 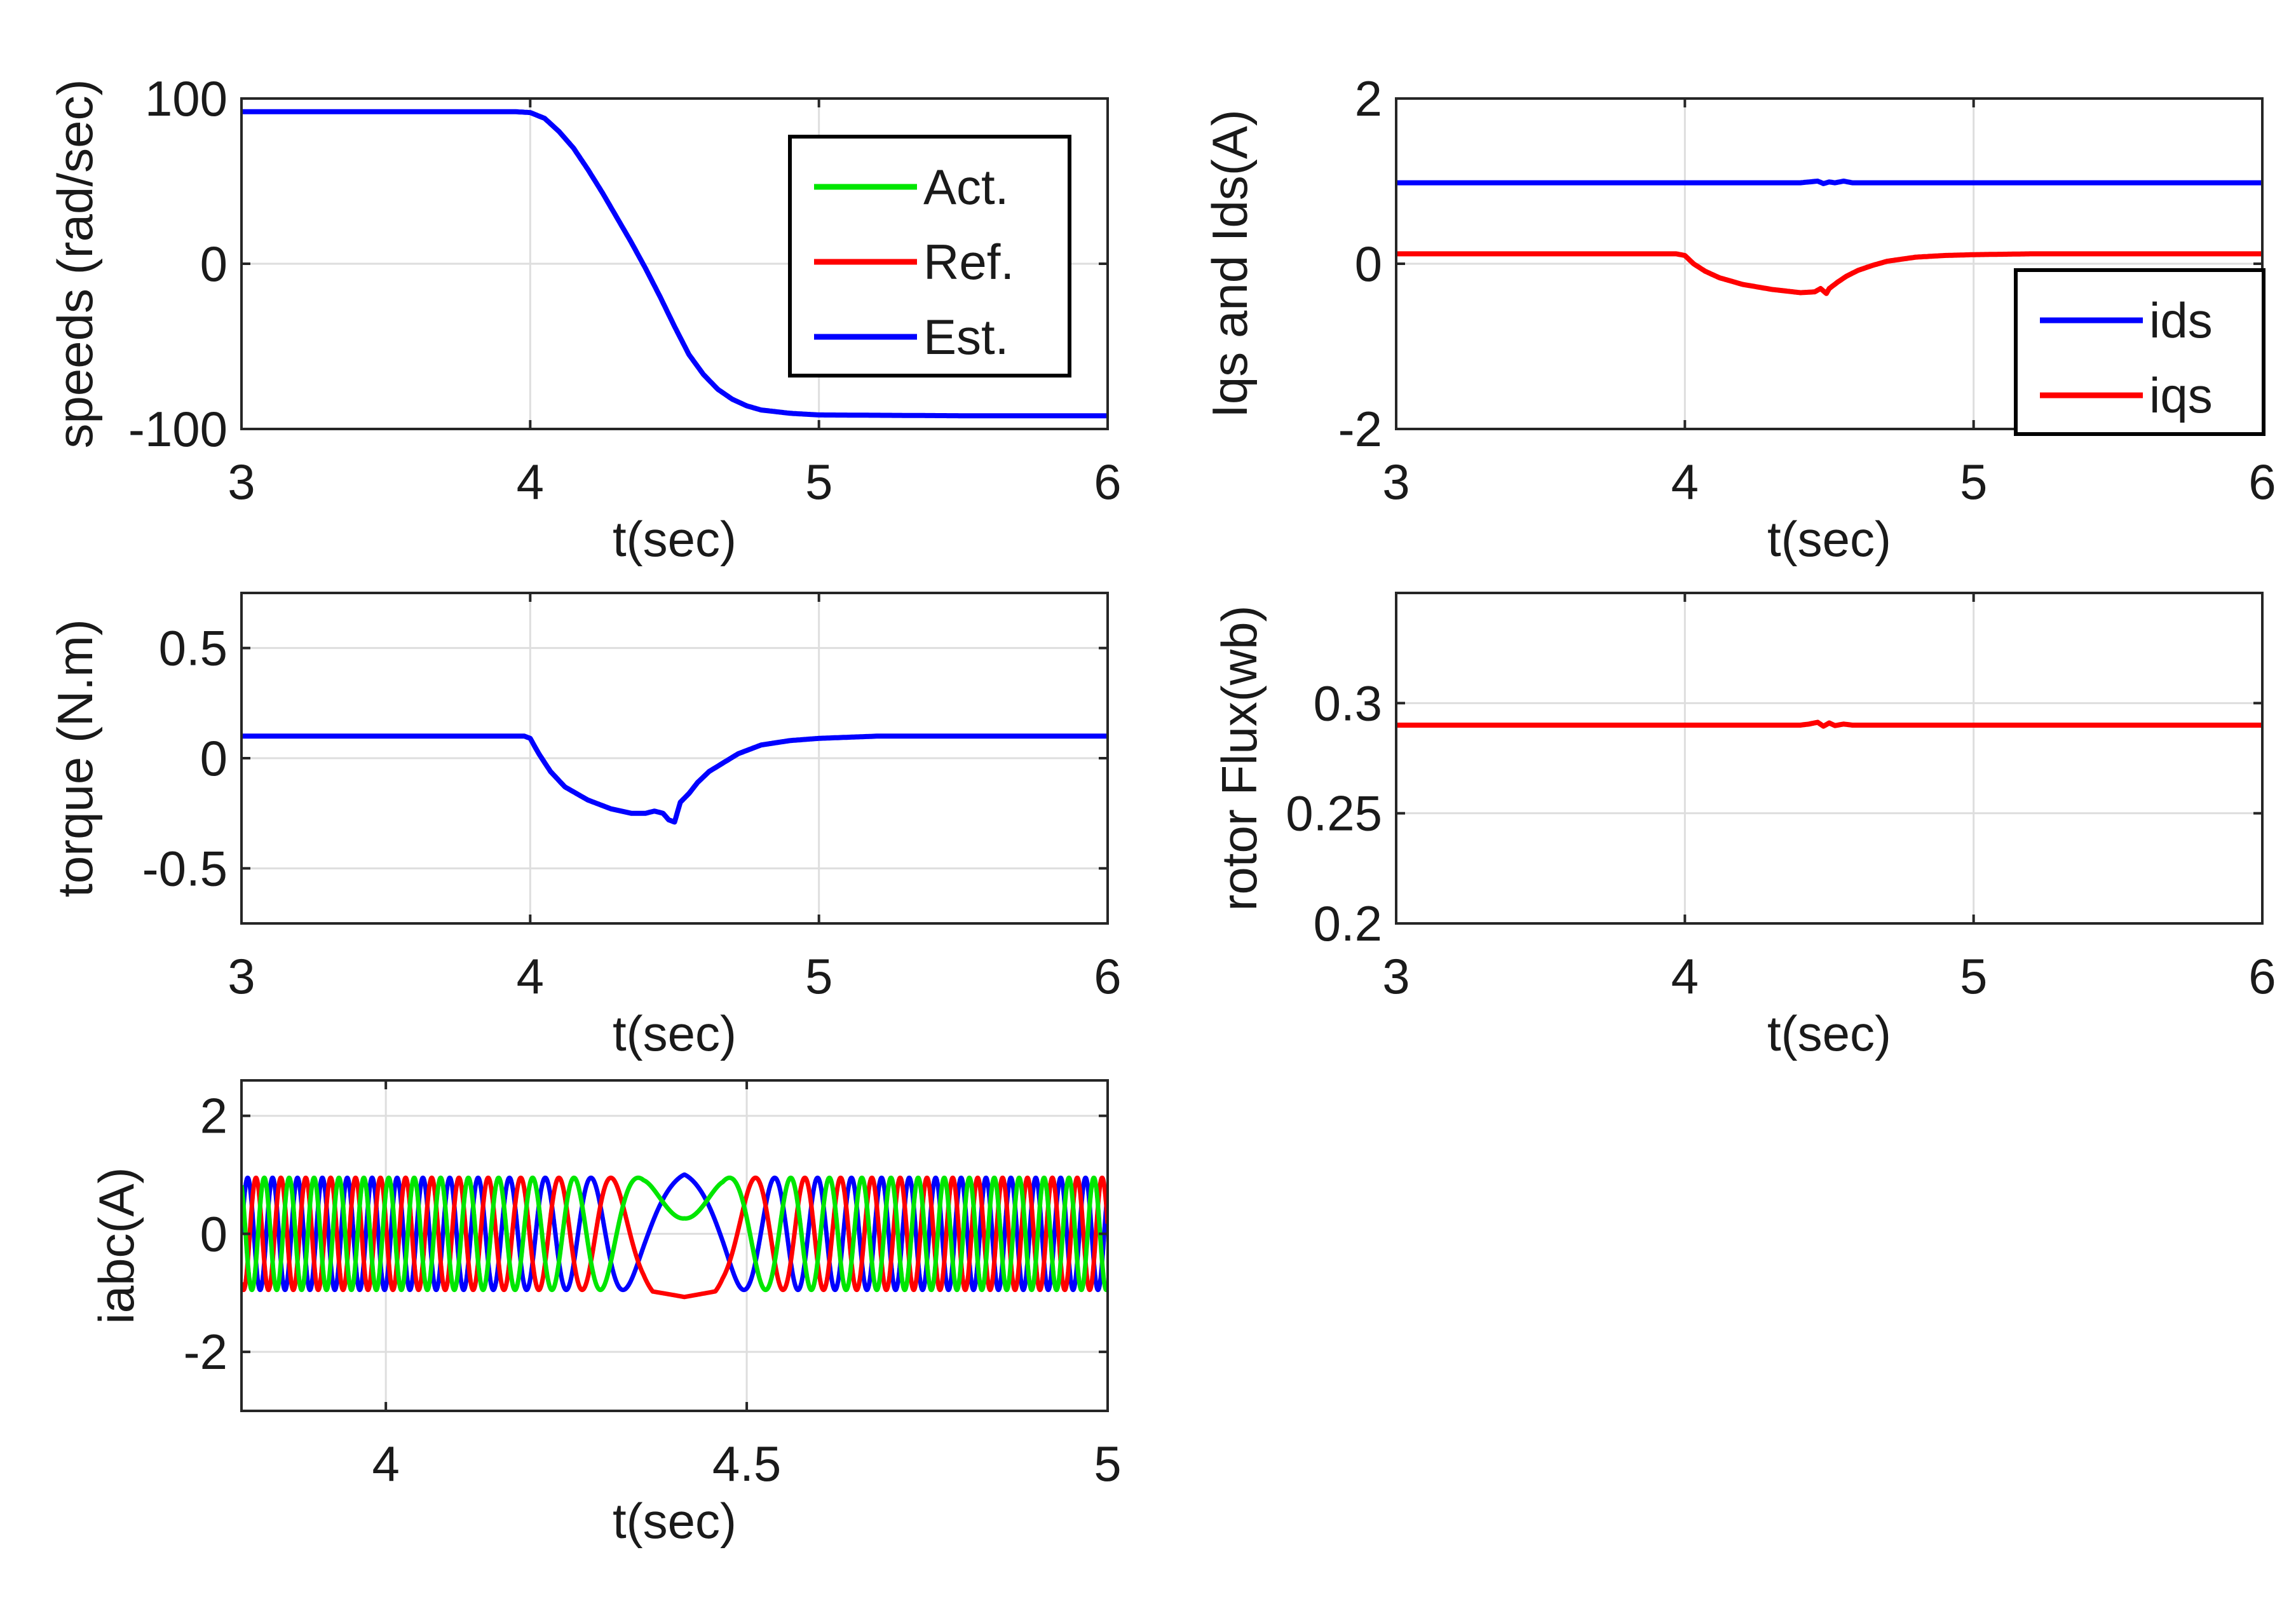 I want to click on series-flux, so click(x=1829, y=724).